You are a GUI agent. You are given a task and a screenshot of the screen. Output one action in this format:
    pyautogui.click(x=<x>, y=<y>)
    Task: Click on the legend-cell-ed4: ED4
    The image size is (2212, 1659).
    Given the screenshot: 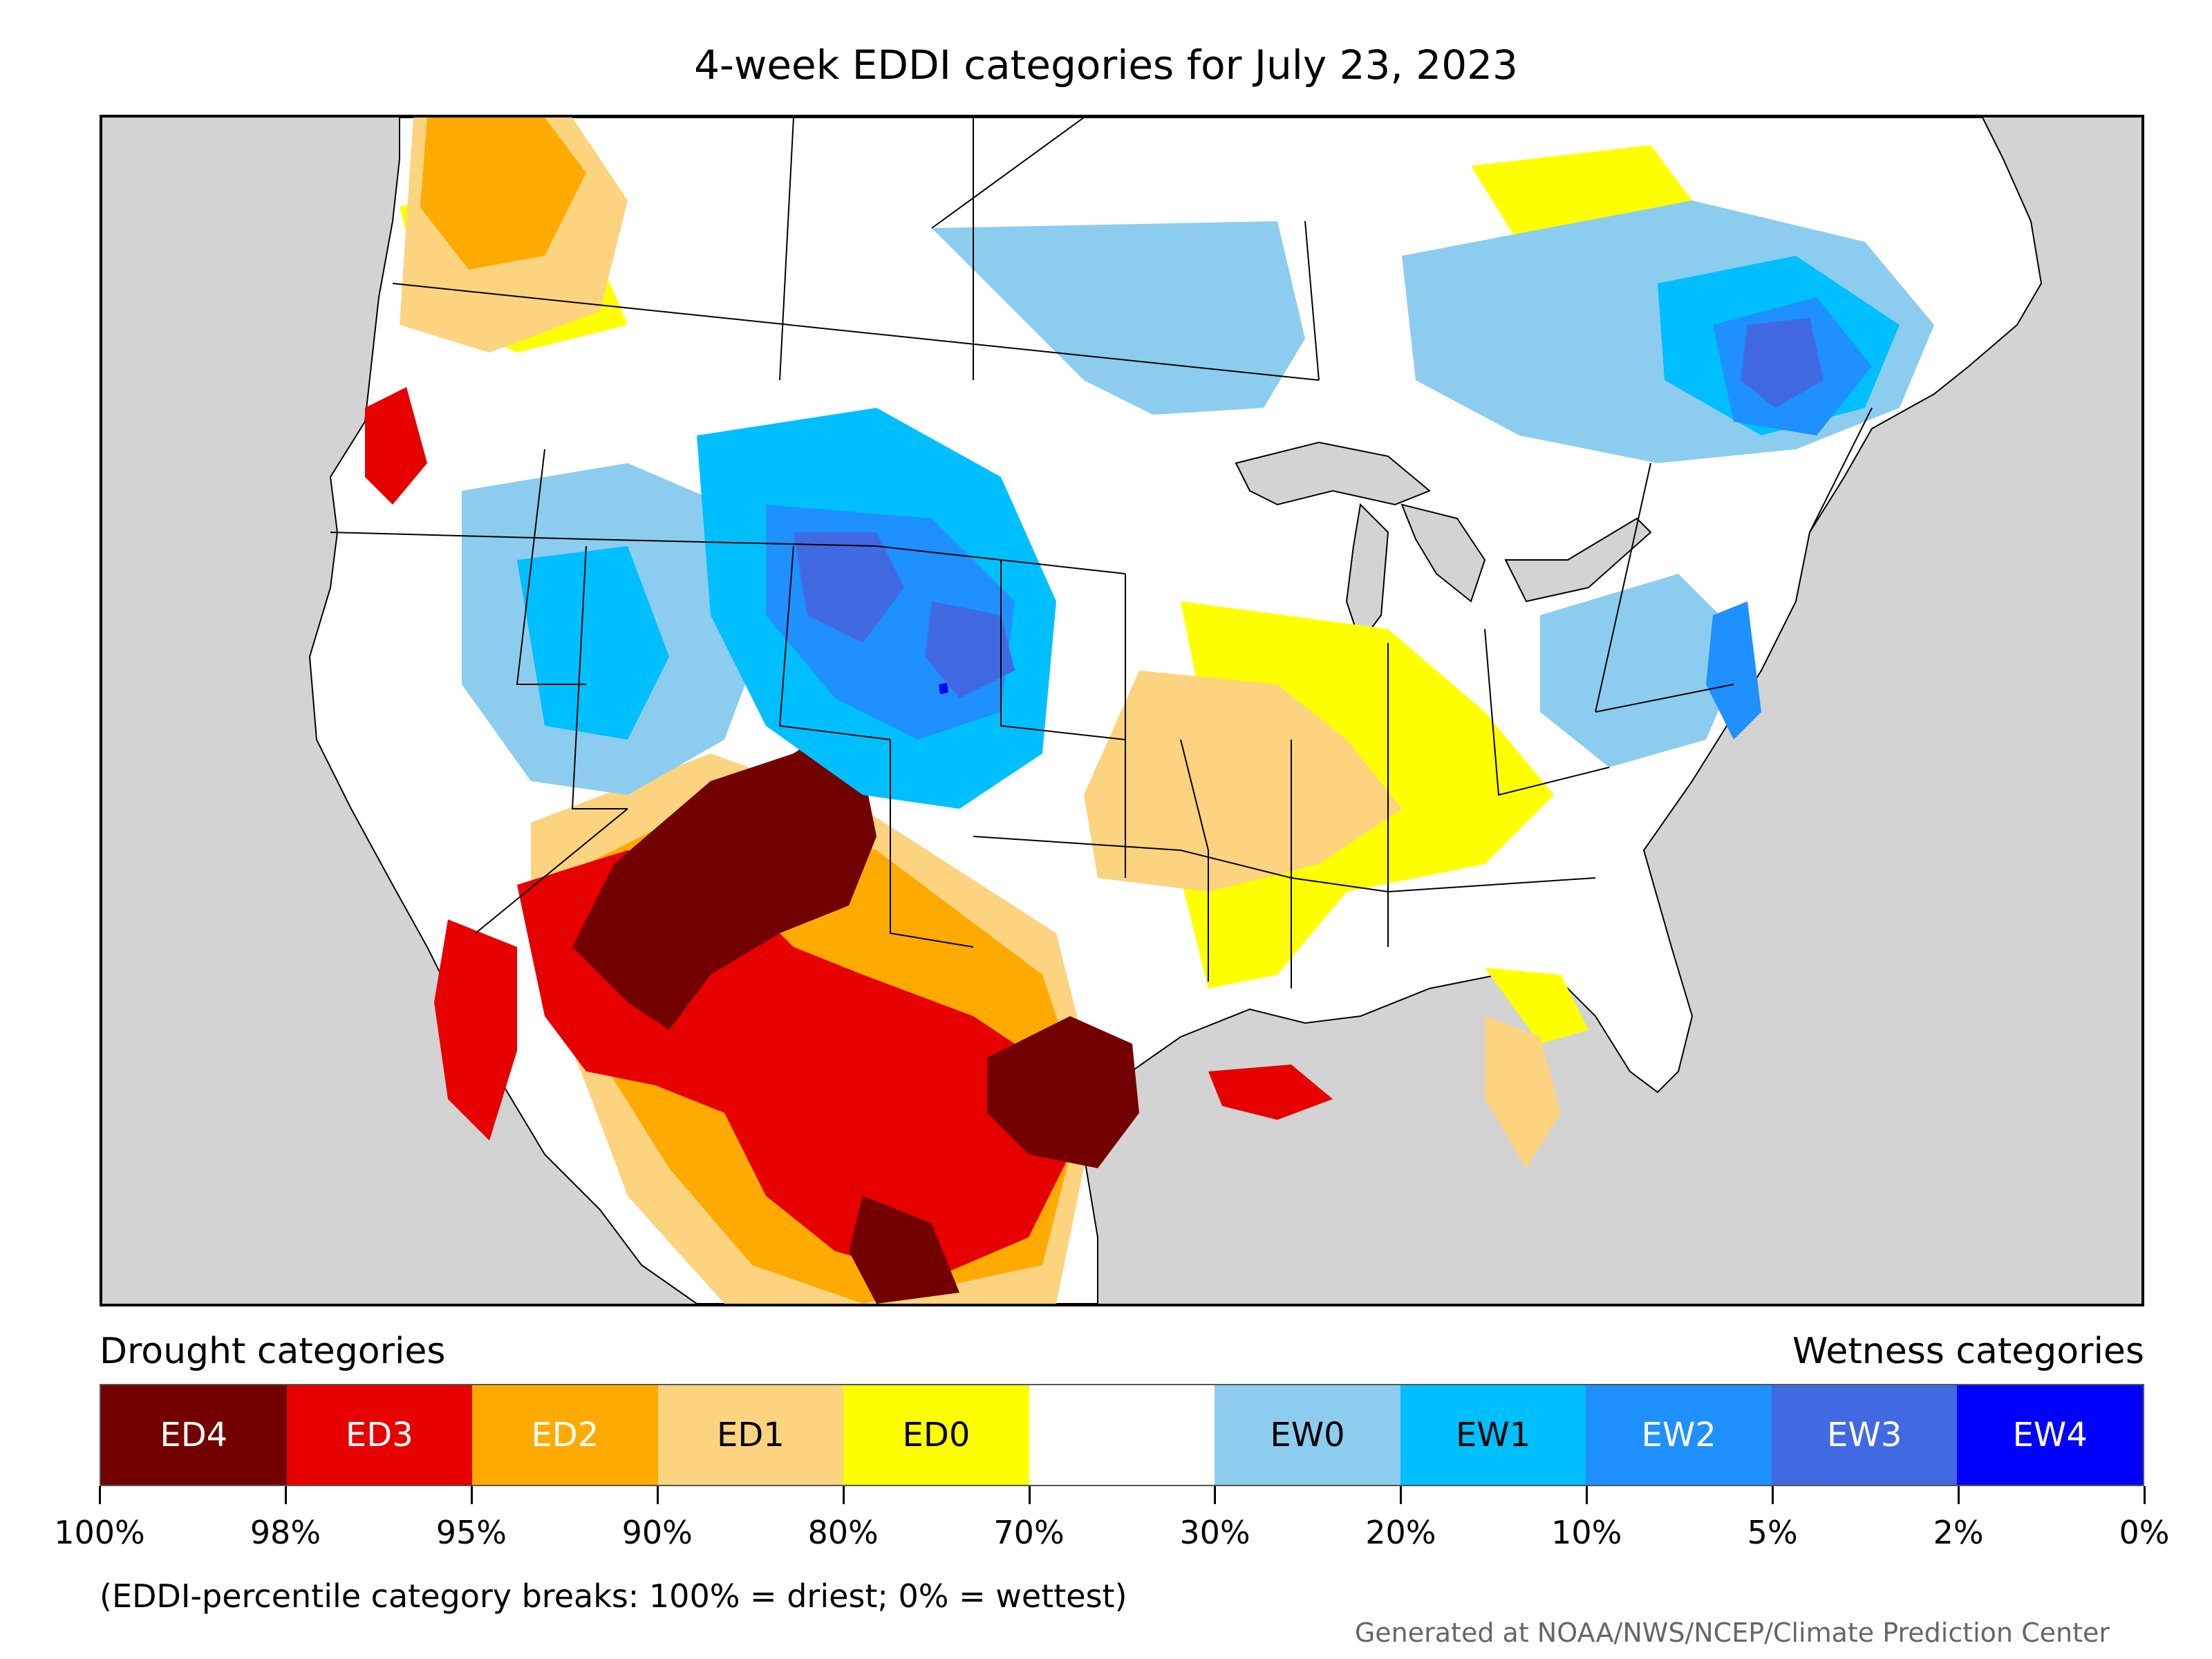 What is the action you would take?
    pyautogui.click(x=194, y=1435)
    